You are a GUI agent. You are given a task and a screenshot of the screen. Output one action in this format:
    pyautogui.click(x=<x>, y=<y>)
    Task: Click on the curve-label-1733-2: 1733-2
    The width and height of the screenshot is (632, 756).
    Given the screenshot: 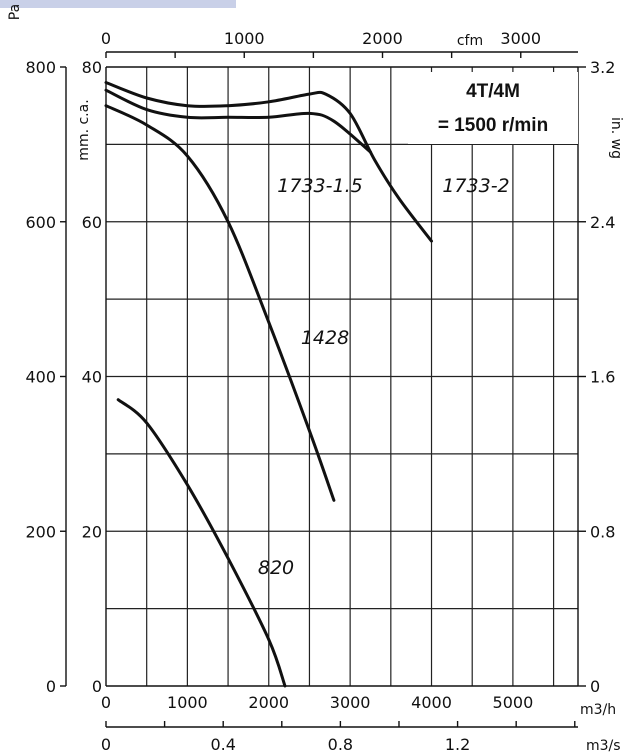 What is the action you would take?
    pyautogui.click(x=475, y=186)
    